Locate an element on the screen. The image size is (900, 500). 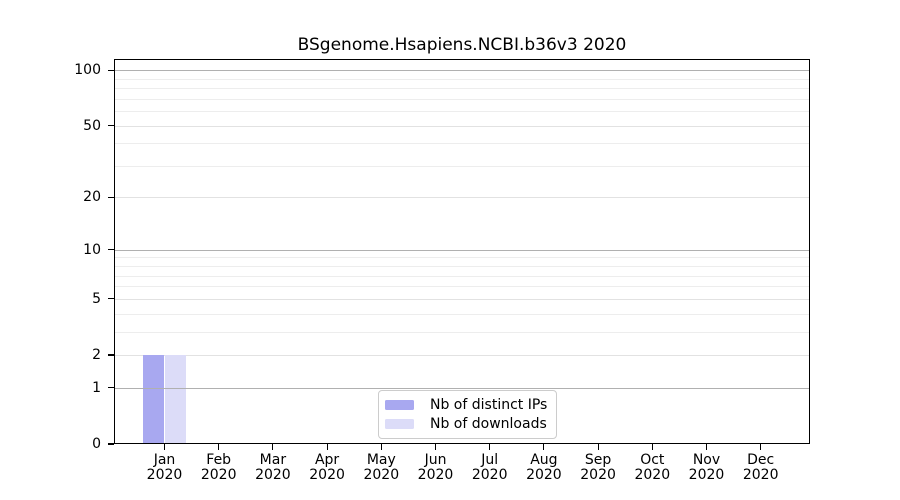
x-tick-label: Oct 2020 is located at coordinates (652, 467).